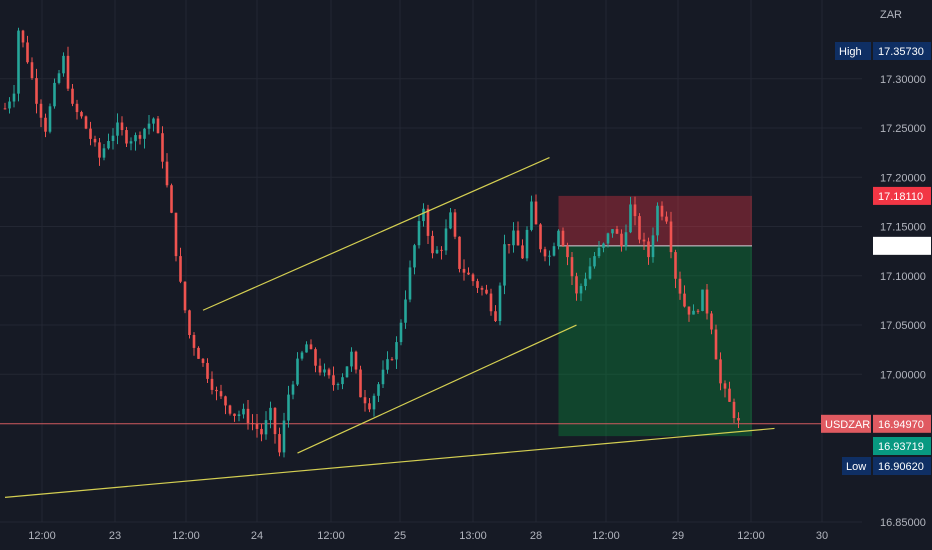 The image size is (932, 550). What do you see at coordinates (850, 52) in the screenshot?
I see `high-tag-label: High` at bounding box center [850, 52].